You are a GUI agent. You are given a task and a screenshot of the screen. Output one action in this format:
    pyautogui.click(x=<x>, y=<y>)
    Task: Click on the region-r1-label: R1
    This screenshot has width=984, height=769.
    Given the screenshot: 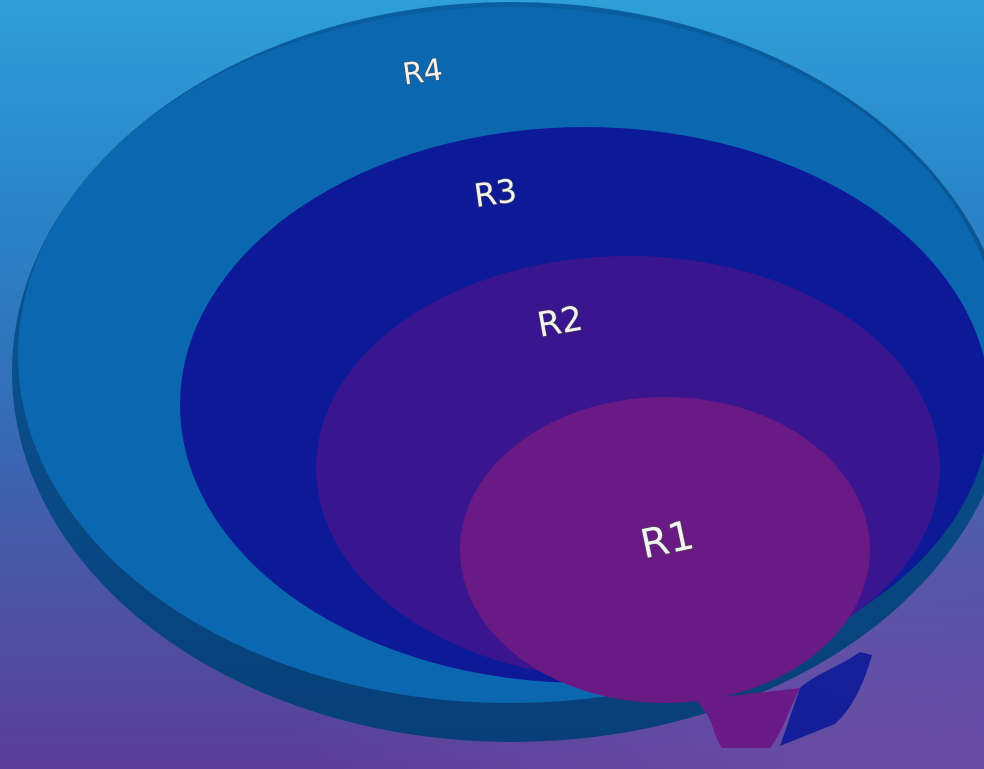 What is the action you would take?
    pyautogui.click(x=667, y=540)
    